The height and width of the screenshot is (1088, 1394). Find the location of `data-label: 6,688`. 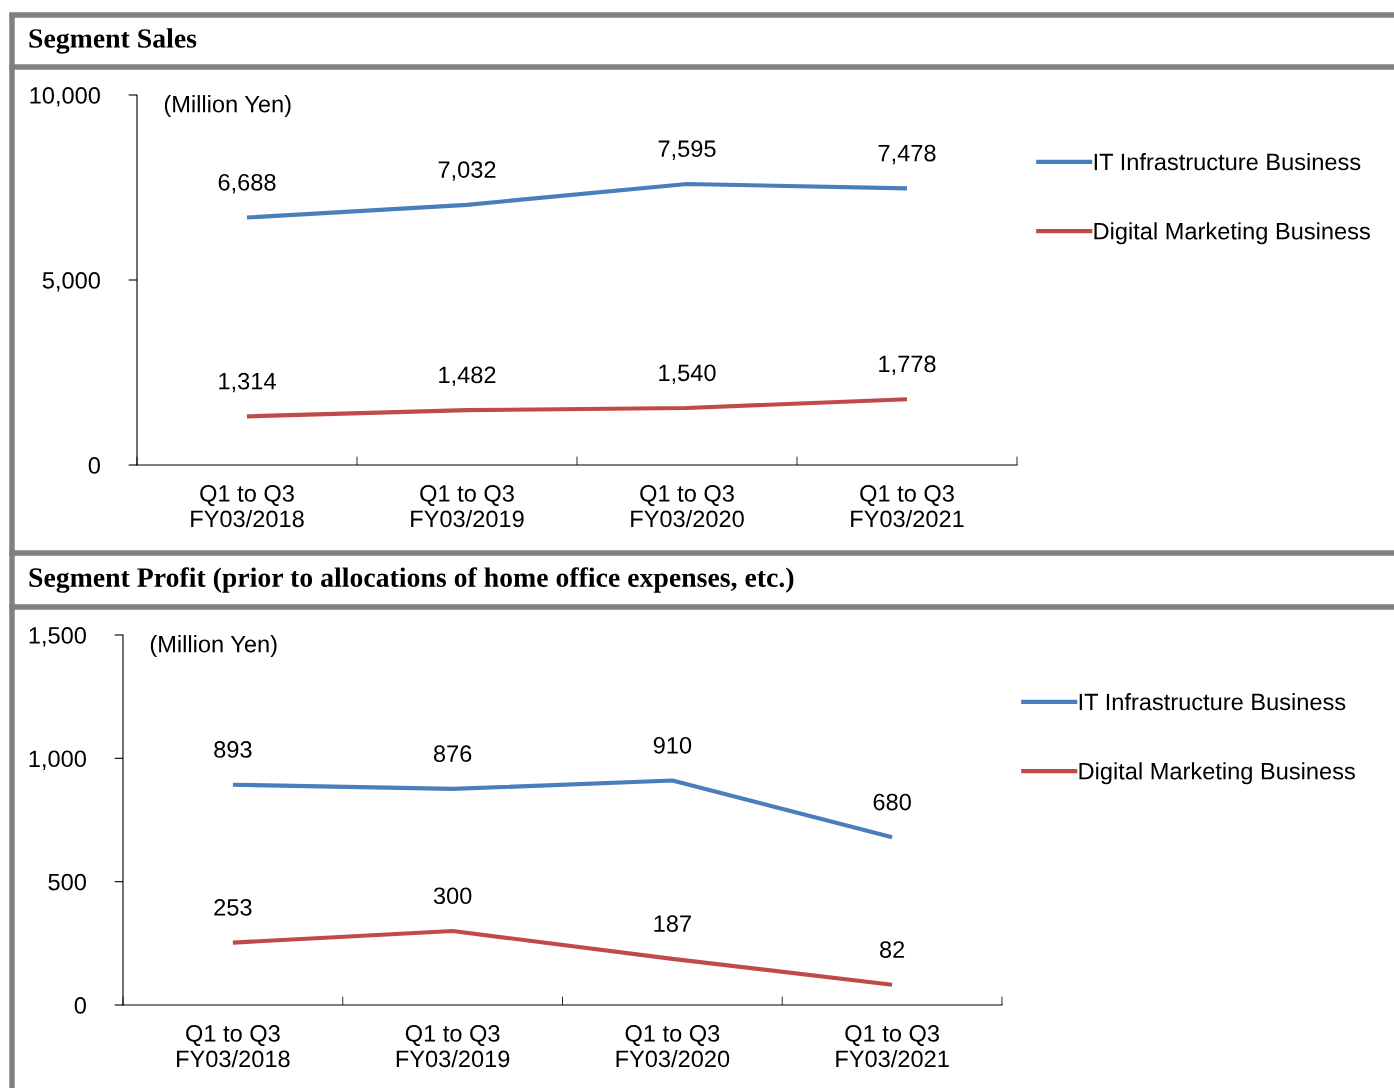

data-label: 6,688 is located at coordinates (247, 183).